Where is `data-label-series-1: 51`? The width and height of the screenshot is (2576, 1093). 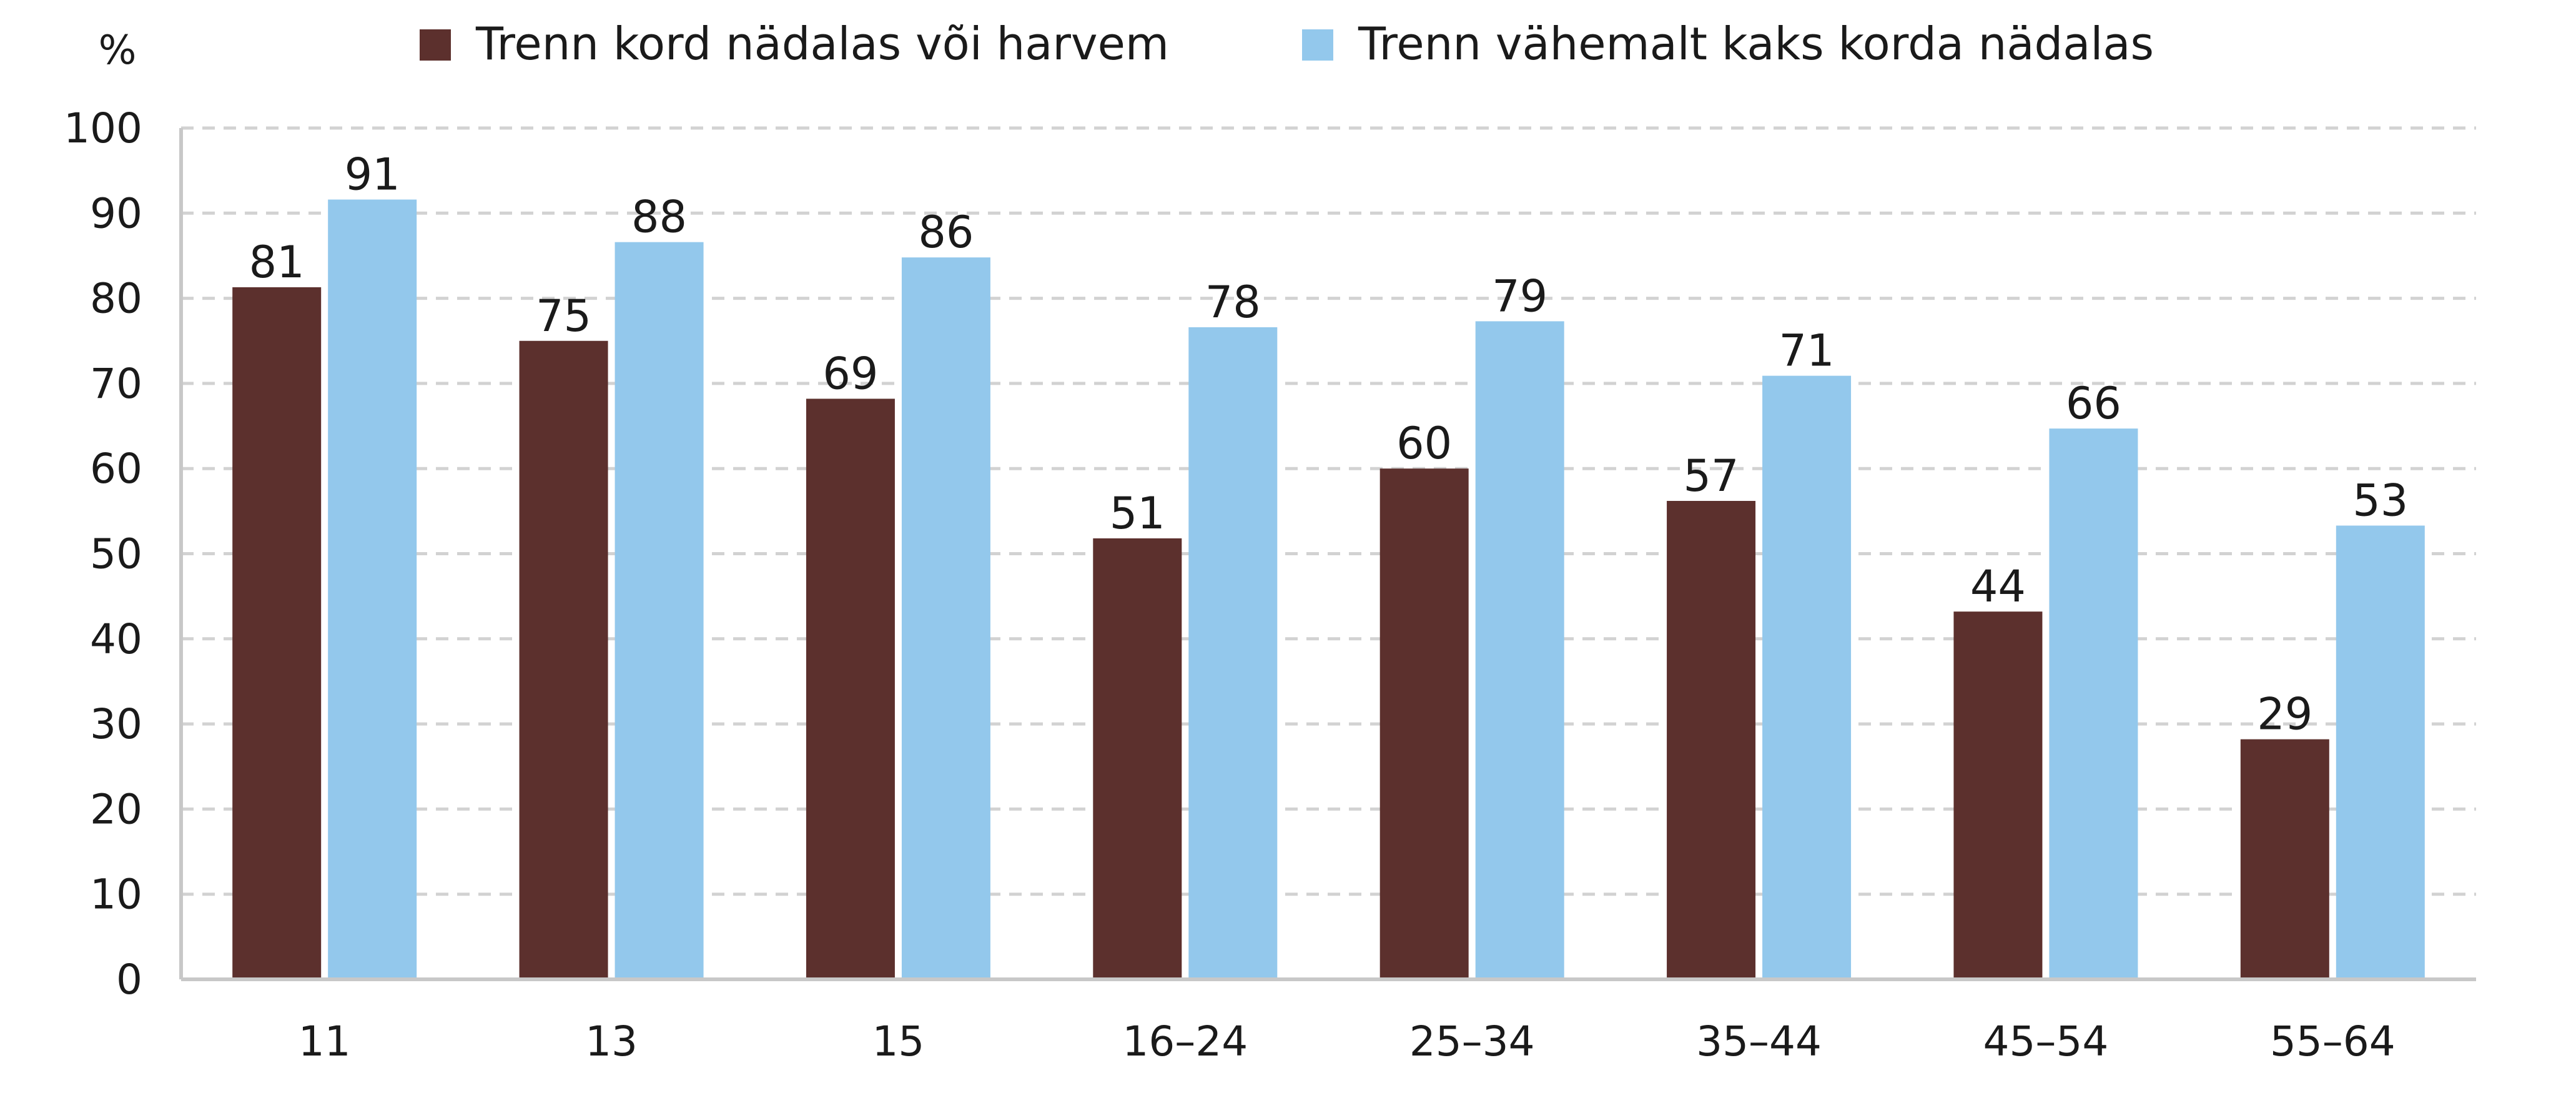
data-label-series-1: 51 is located at coordinates (1138, 513).